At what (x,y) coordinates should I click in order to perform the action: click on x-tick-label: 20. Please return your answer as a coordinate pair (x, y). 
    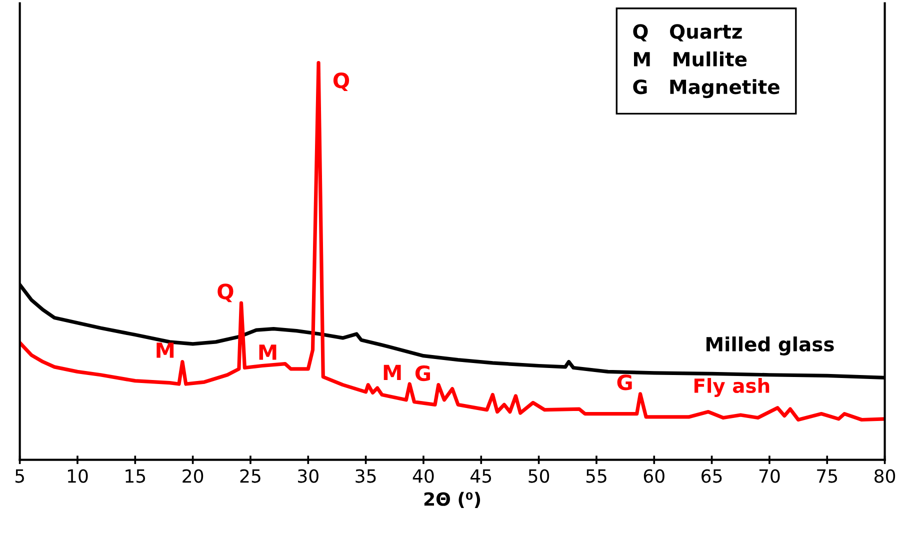
    Looking at the image, I should click on (193, 476).